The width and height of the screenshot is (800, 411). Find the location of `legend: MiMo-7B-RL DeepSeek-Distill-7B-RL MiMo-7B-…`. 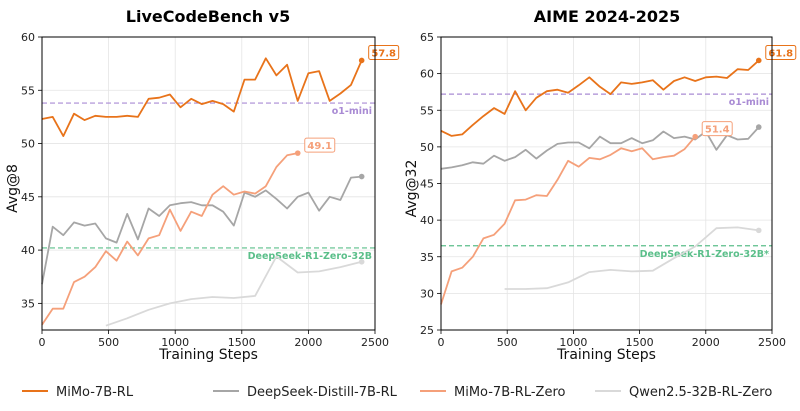

legend: MiMo-7B-RL DeepSeek-Distill-7B-RL MiMo-7B-… is located at coordinates (397, 392).